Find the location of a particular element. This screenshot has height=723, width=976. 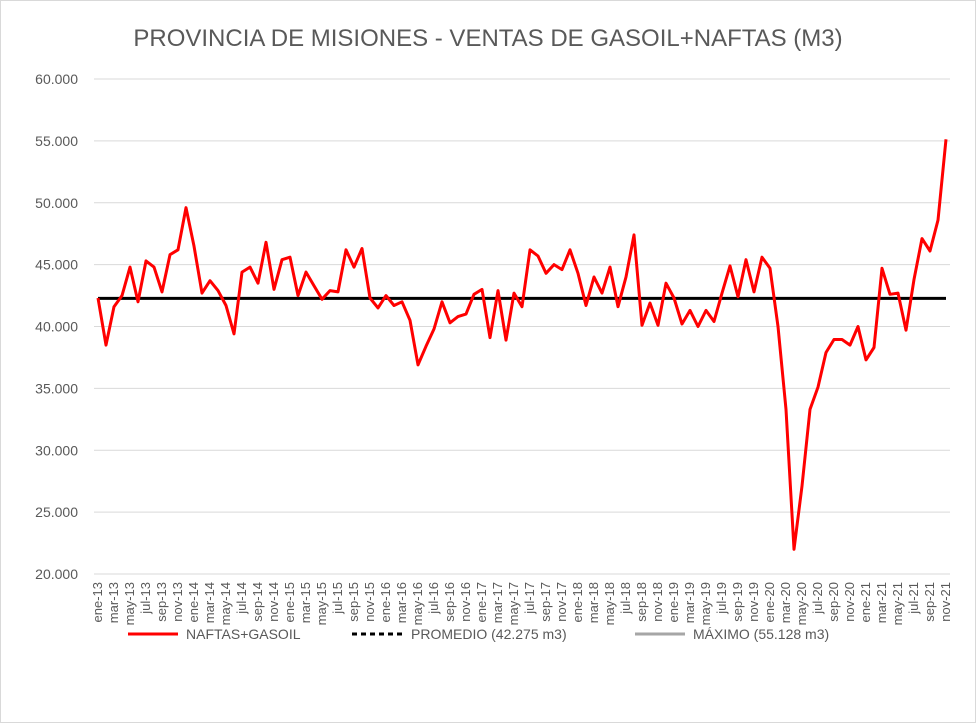

x-tick-label: jul-15 is located at coordinates (337, 598).